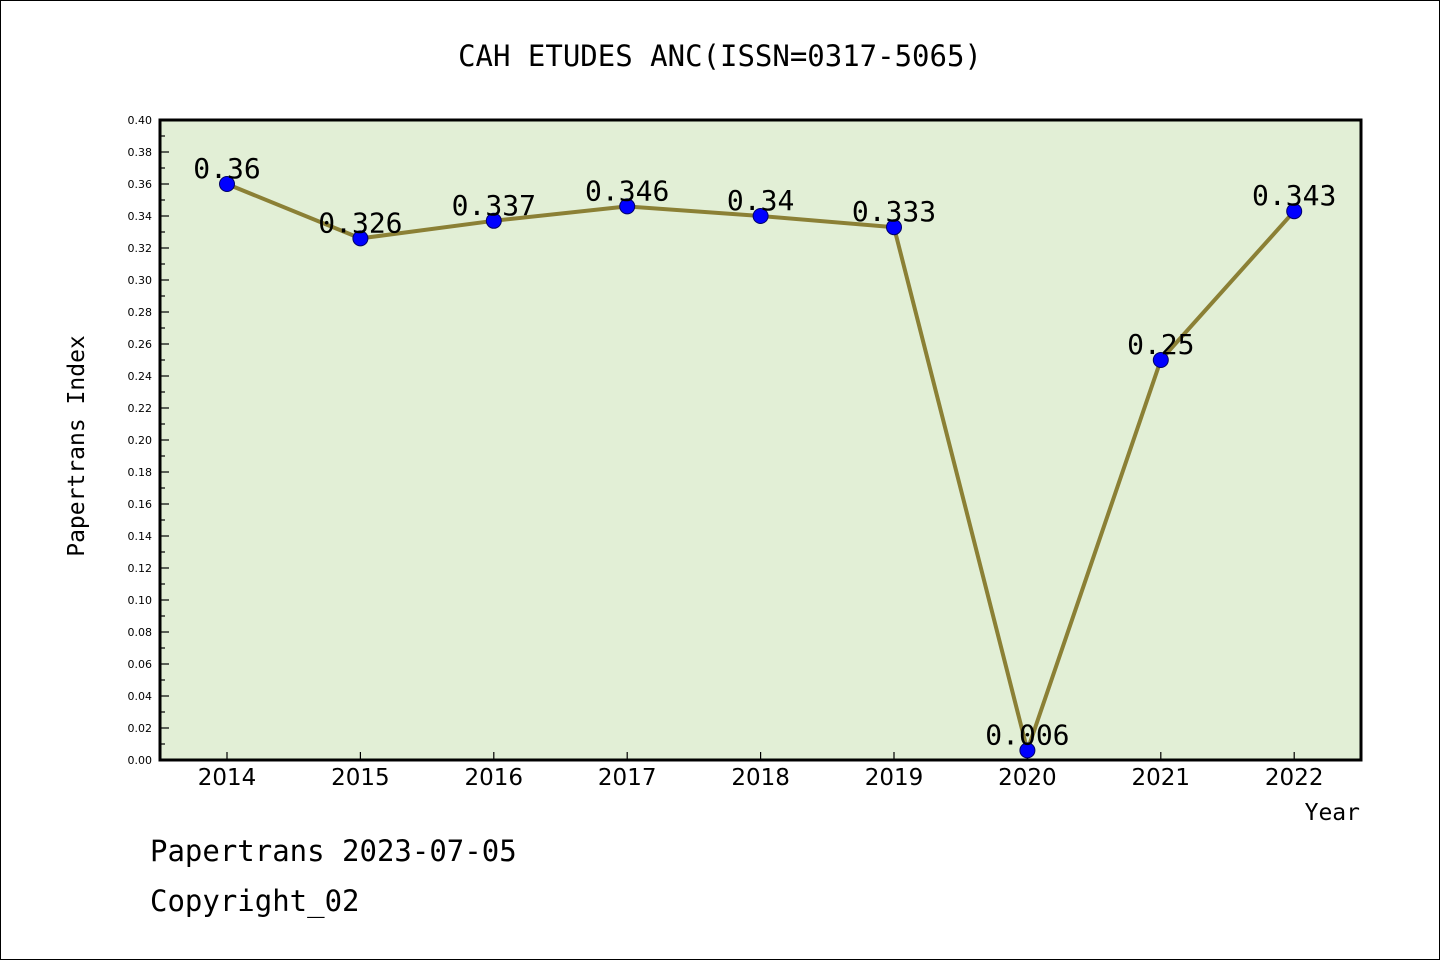 The image size is (1440, 960). I want to click on footer-copyright: Copyright_02, so click(255, 901).